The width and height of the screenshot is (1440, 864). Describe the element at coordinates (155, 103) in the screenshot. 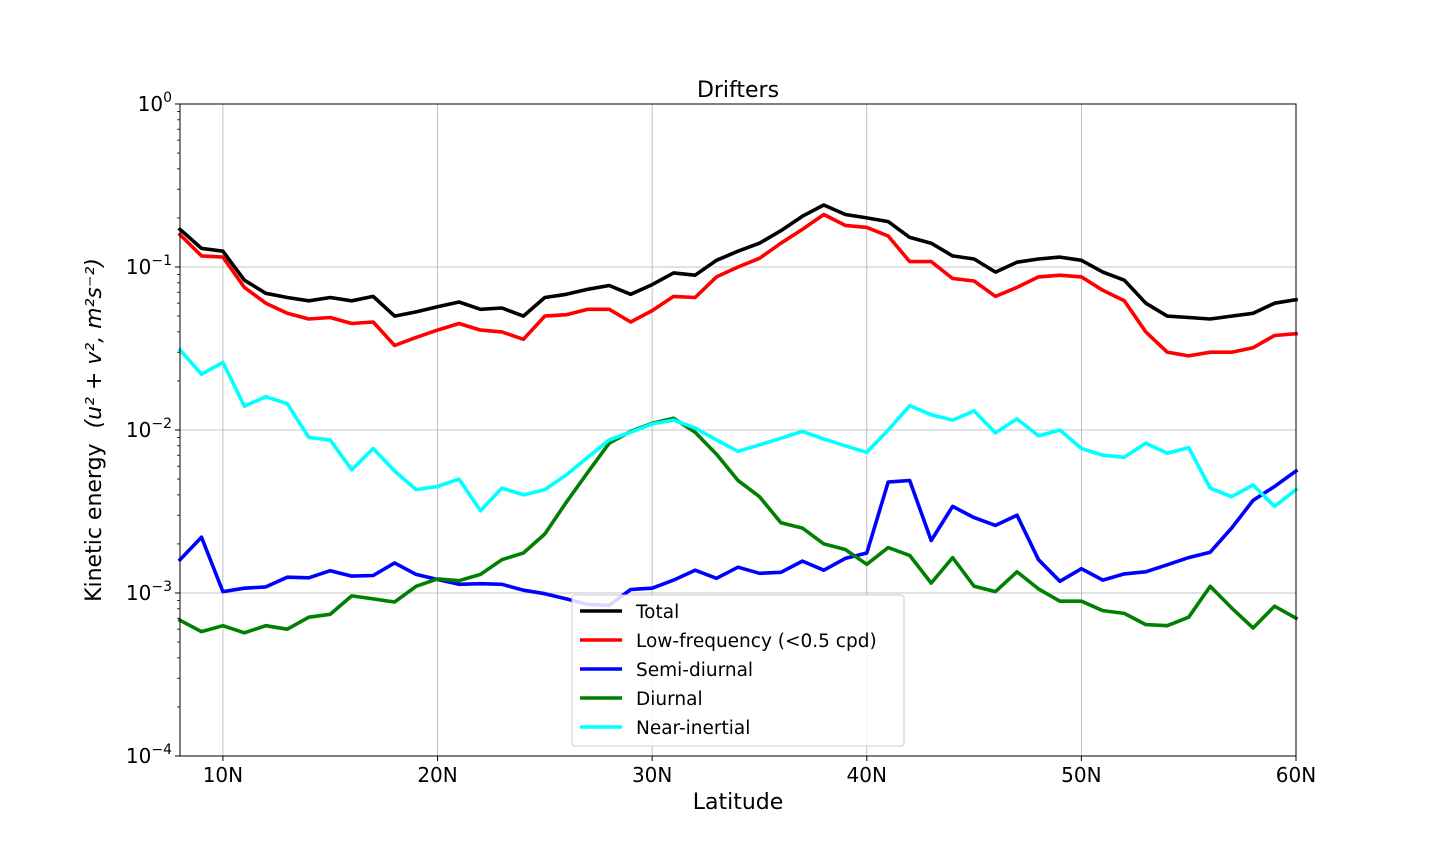

I see `y-tick-label: 10⁰` at that location.